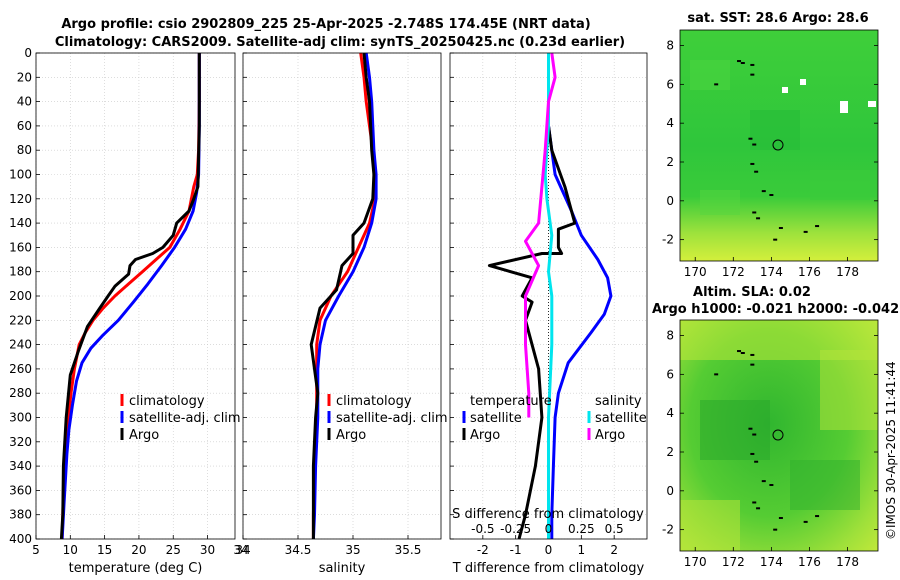 This screenshot has width=900, height=580. I want to click on s-tick-label: -0.25, so click(515, 529).